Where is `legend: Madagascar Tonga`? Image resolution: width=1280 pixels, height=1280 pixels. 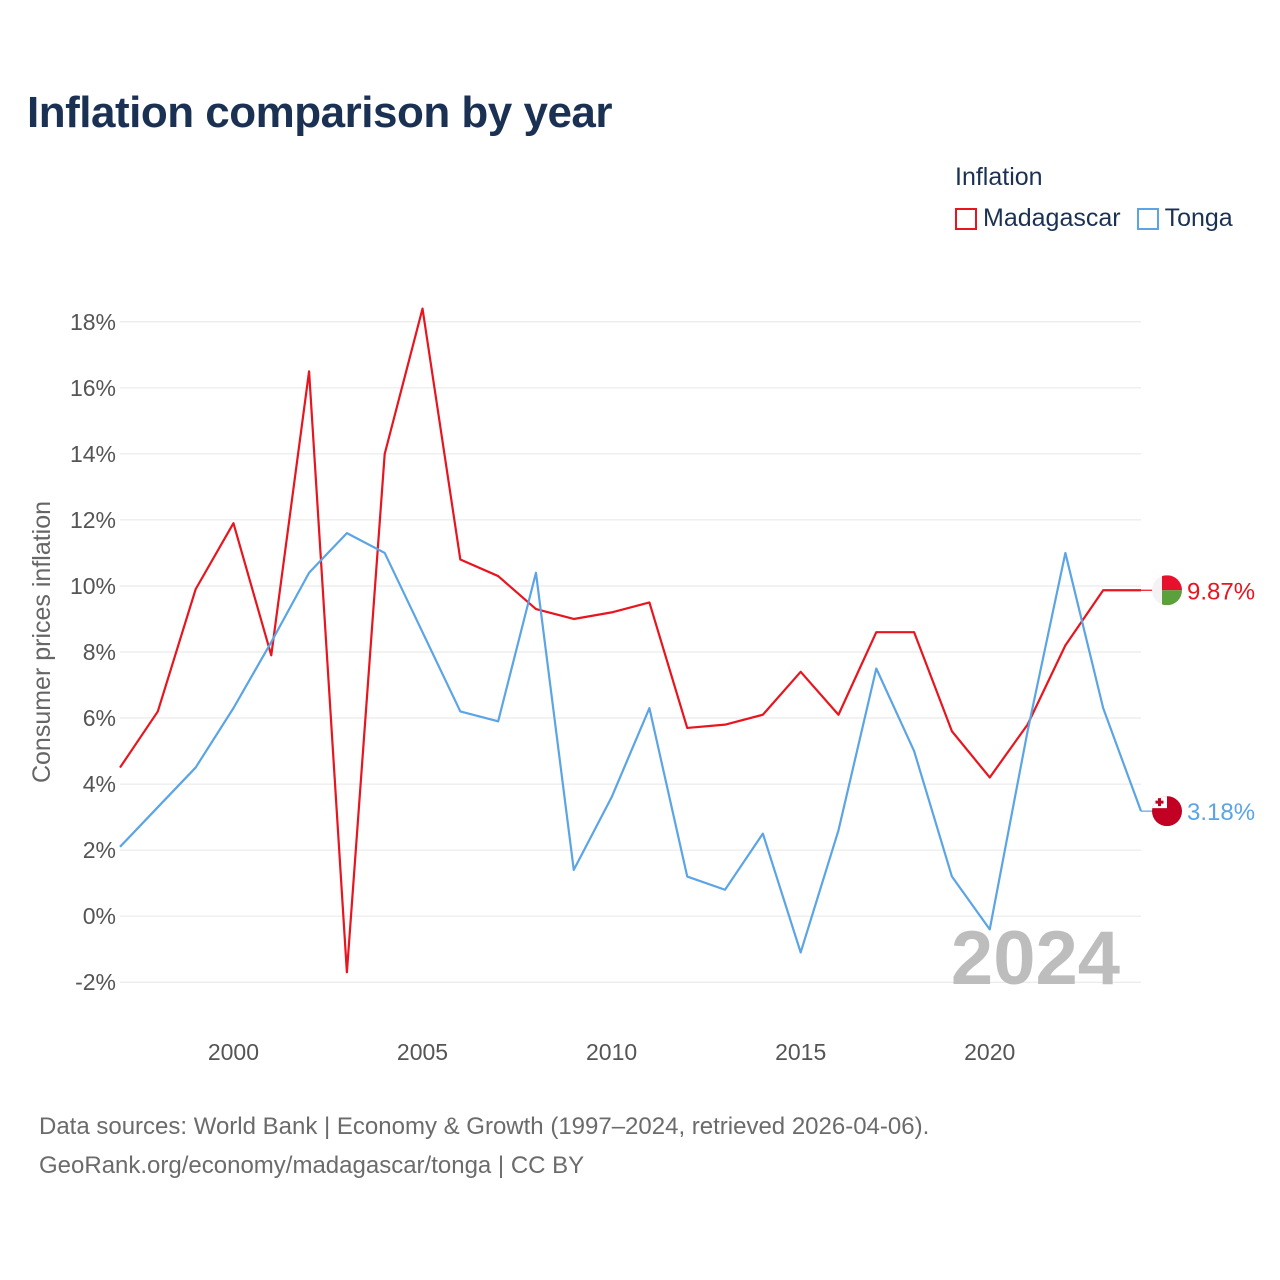
legend: Madagascar Tonga is located at coordinates (1102, 218).